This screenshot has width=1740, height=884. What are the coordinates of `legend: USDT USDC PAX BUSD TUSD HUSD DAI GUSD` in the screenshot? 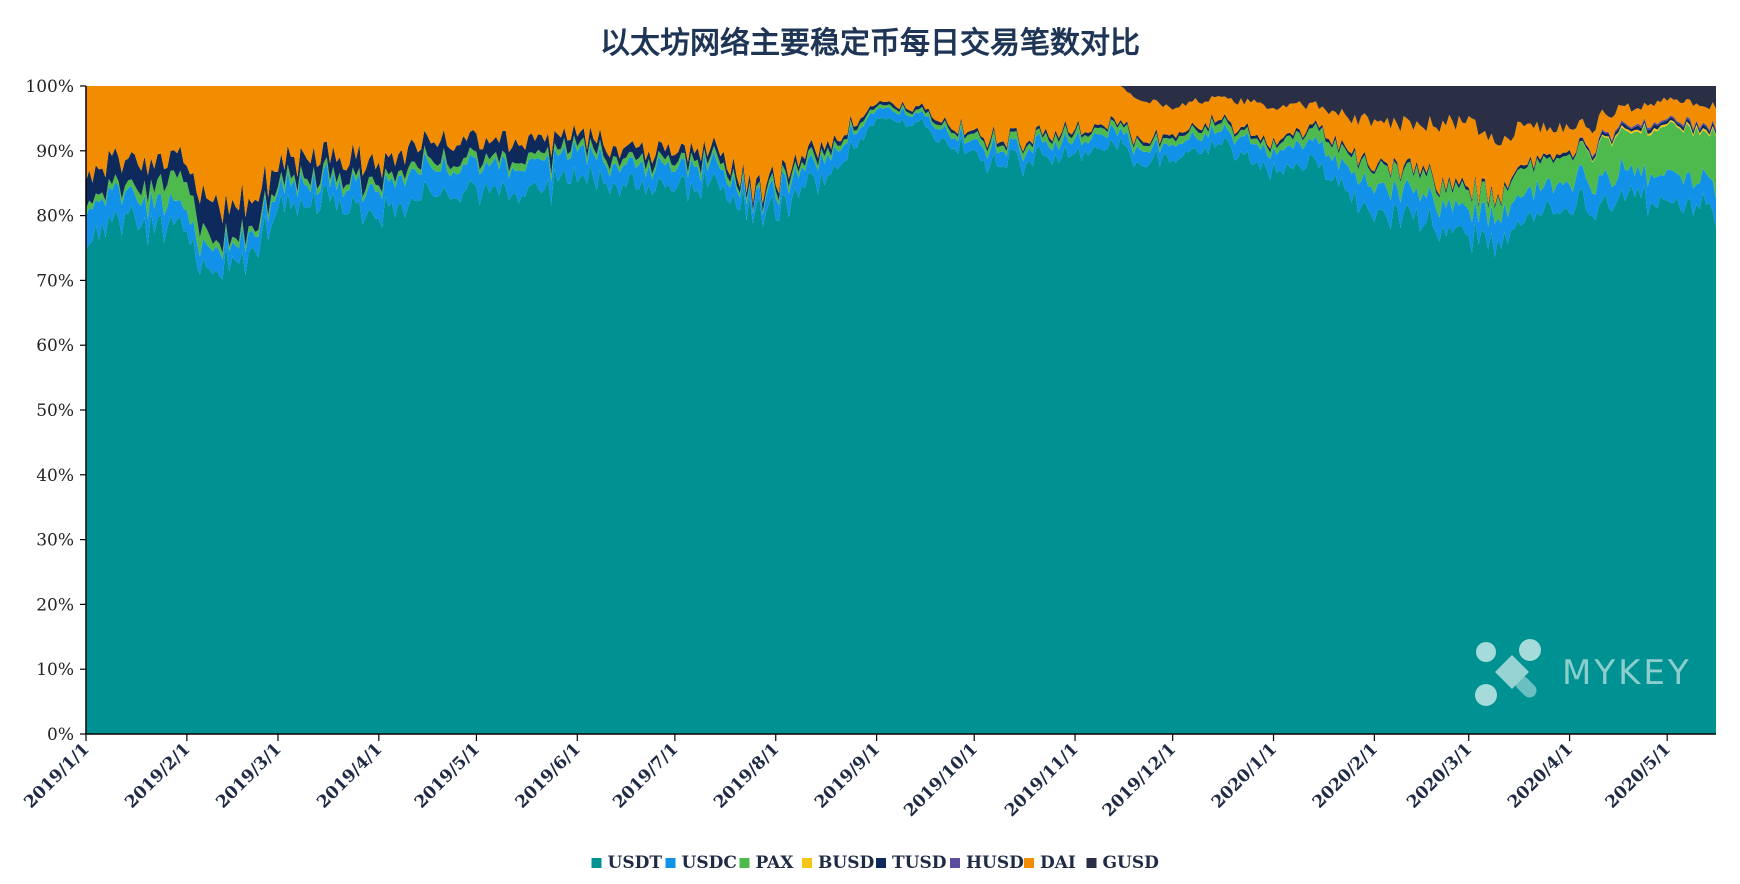 It's located at (875, 863).